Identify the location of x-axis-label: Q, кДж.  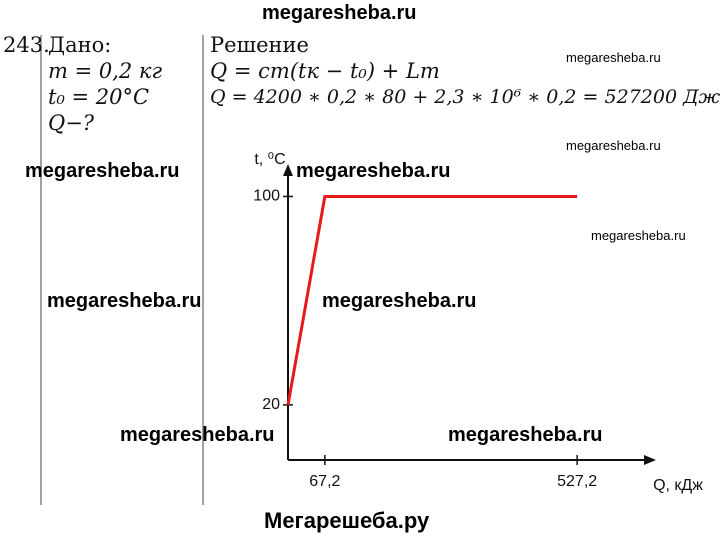
(678, 485).